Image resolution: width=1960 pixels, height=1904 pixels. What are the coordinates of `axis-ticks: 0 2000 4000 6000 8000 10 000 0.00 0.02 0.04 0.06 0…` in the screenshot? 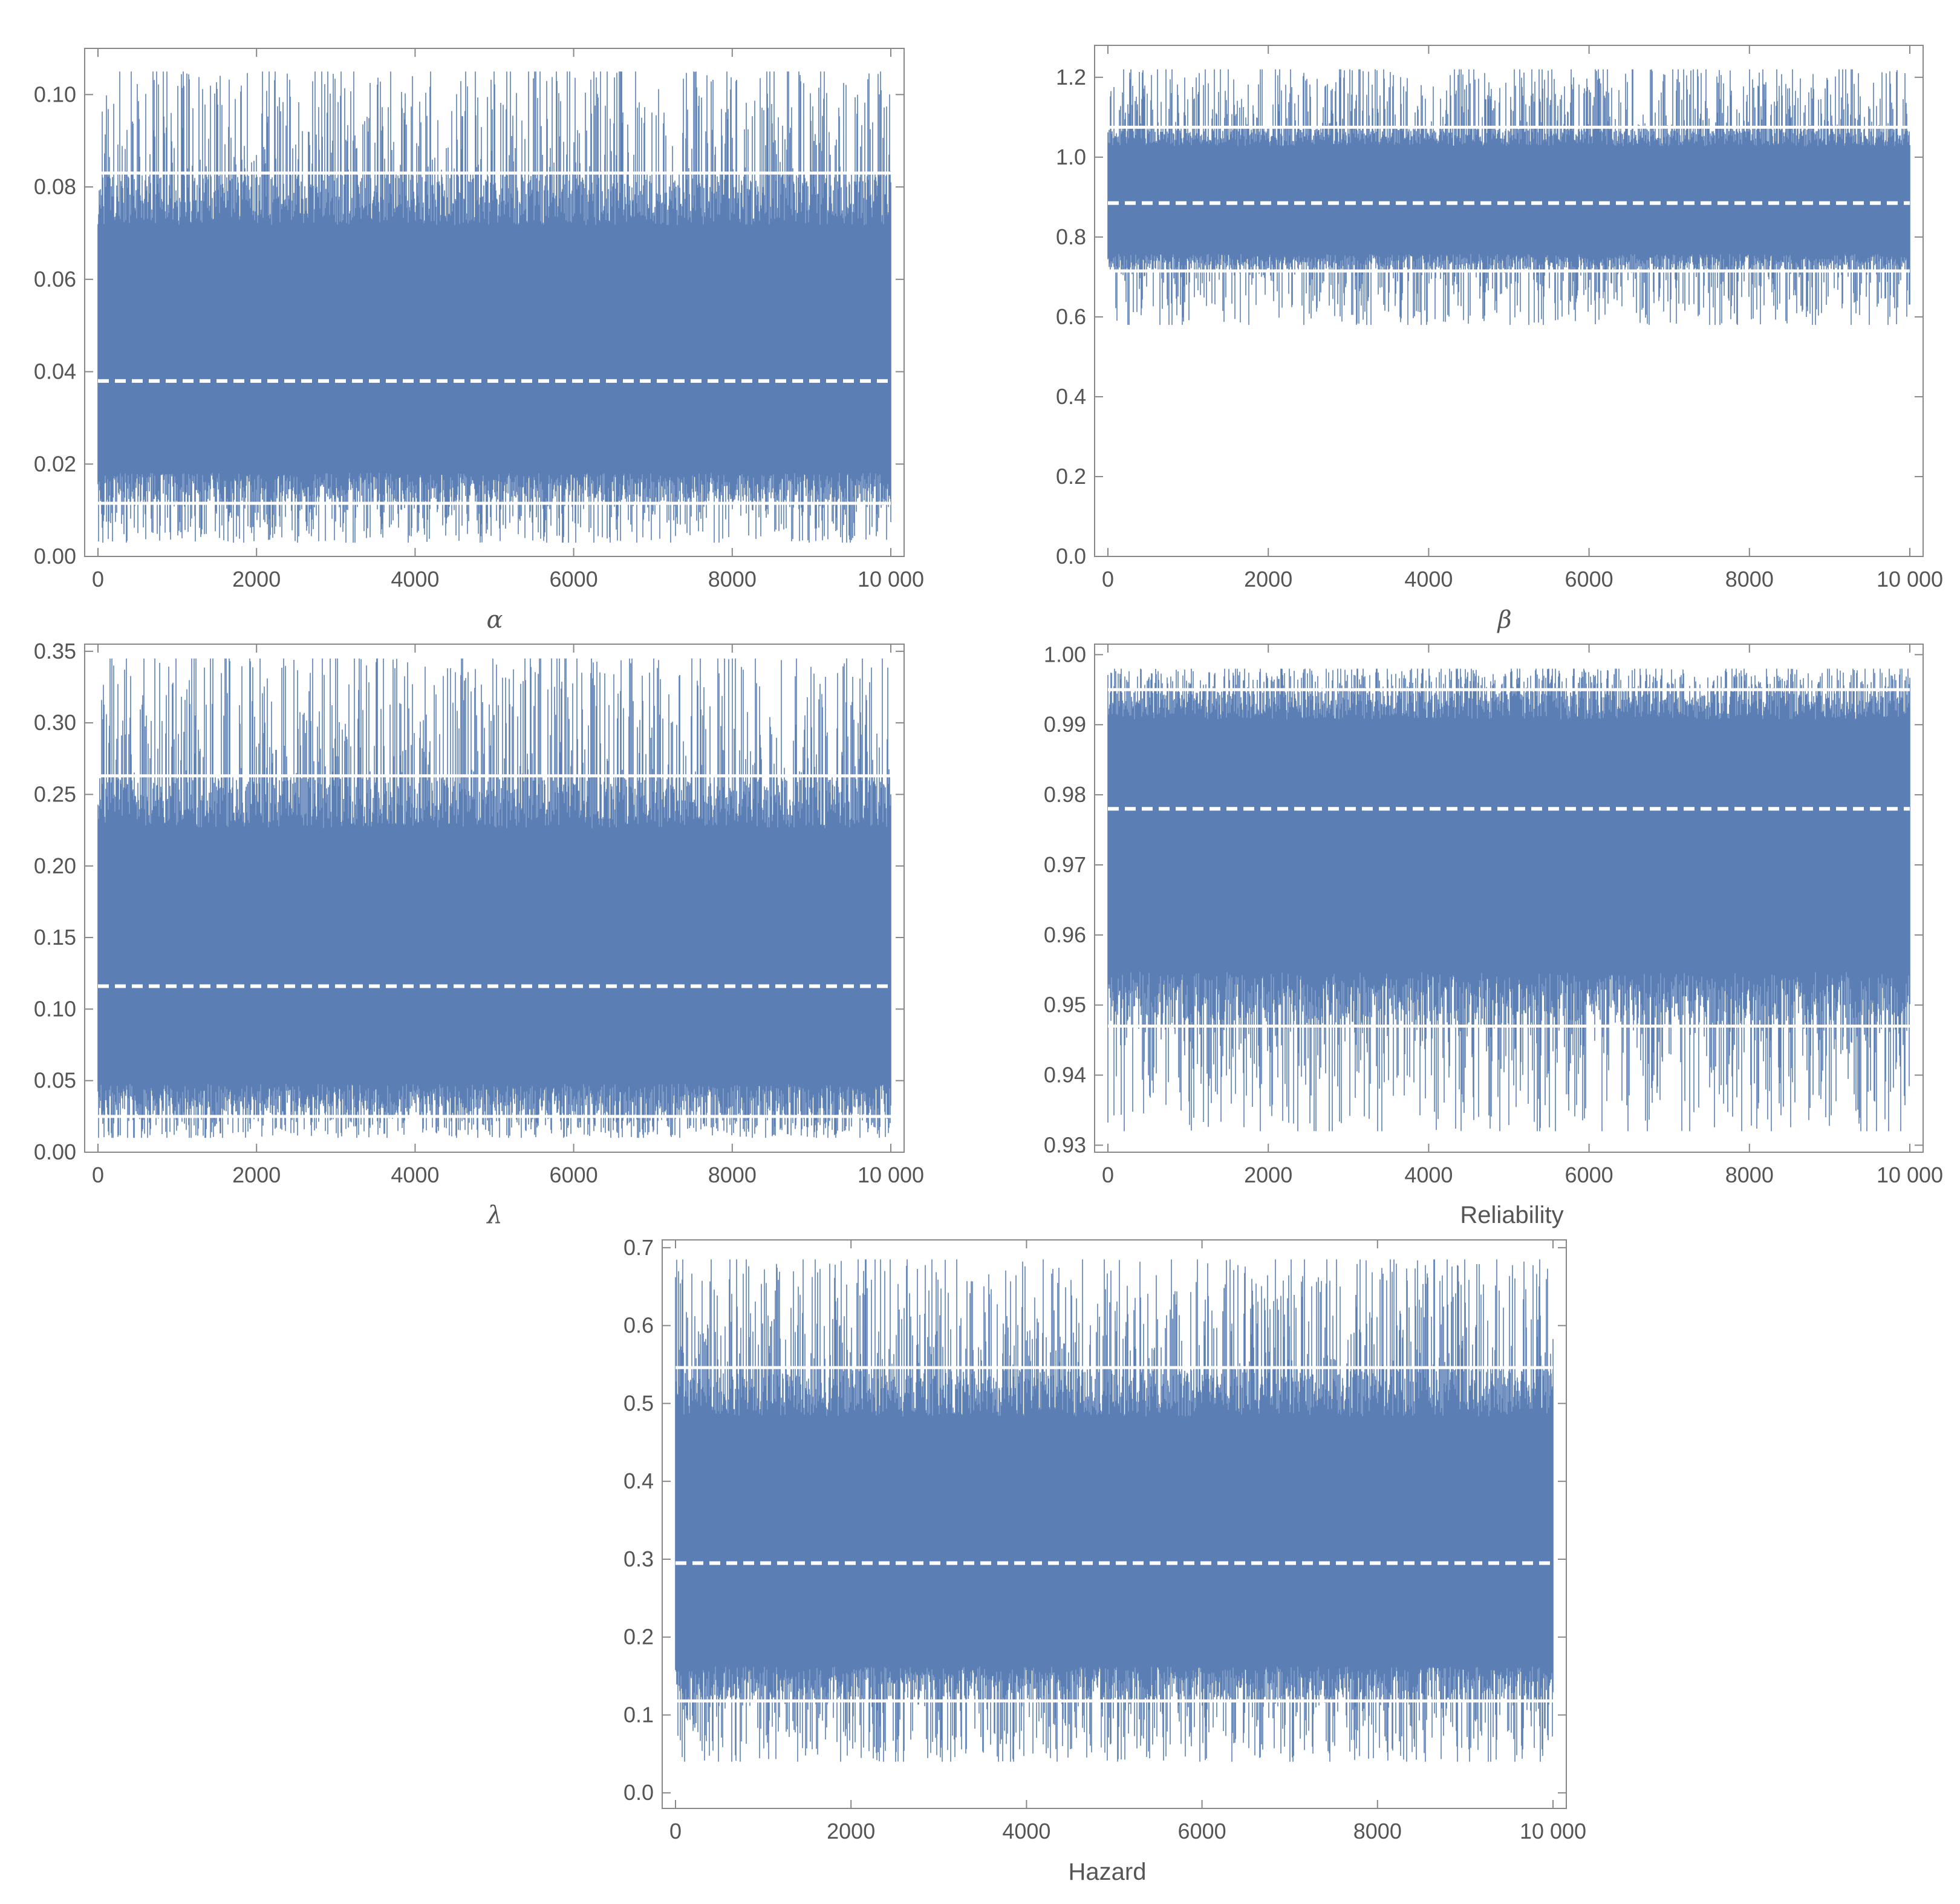 It's located at (479, 320).